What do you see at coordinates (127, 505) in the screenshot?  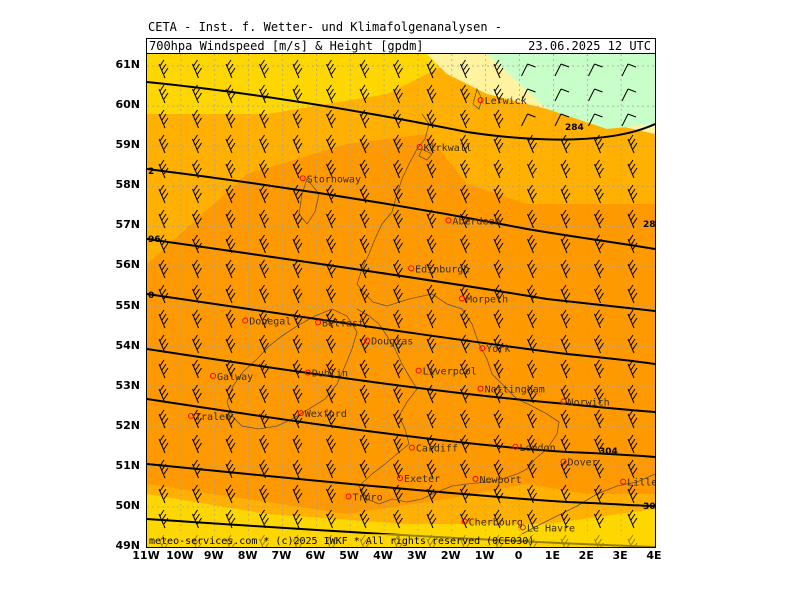 I see `lat-label: 50N` at bounding box center [127, 505].